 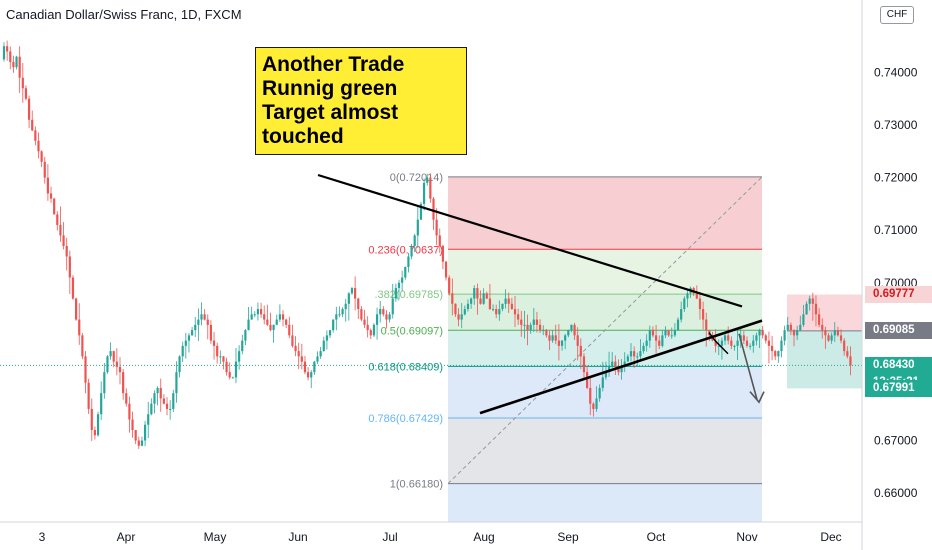 What do you see at coordinates (42, 537) in the screenshot?
I see `time-tick-label: 3` at bounding box center [42, 537].